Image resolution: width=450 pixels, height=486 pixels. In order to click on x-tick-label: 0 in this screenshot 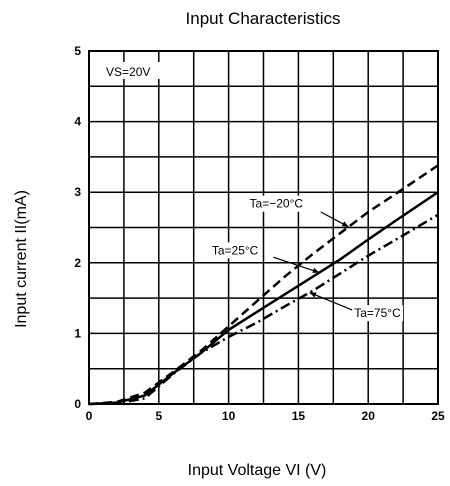, I will do `click(89, 416)`.